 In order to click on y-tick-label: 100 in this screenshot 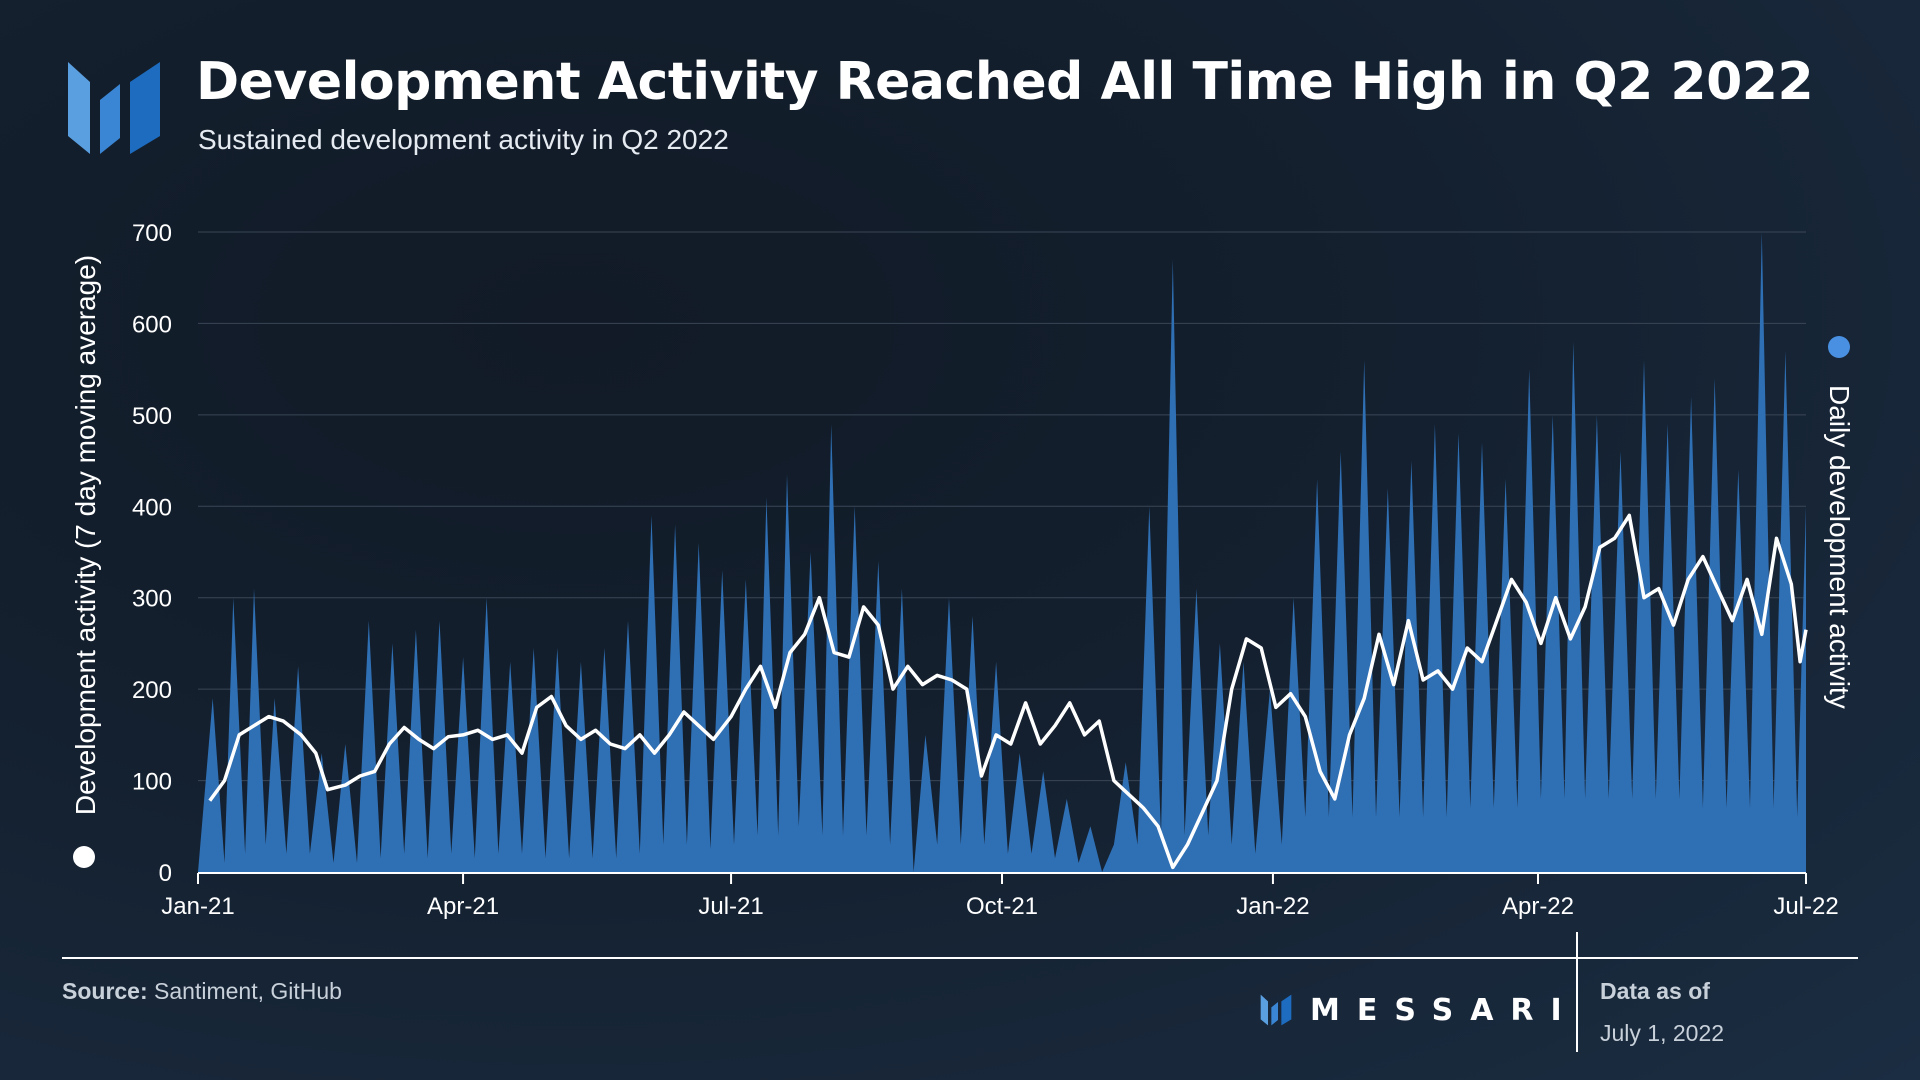, I will do `click(152, 782)`.